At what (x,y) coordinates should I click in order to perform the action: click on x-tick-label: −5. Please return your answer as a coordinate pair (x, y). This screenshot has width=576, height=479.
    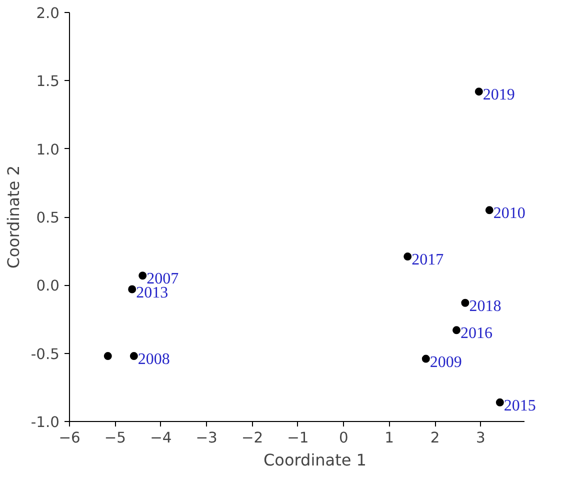
    Looking at the image, I should click on (115, 438).